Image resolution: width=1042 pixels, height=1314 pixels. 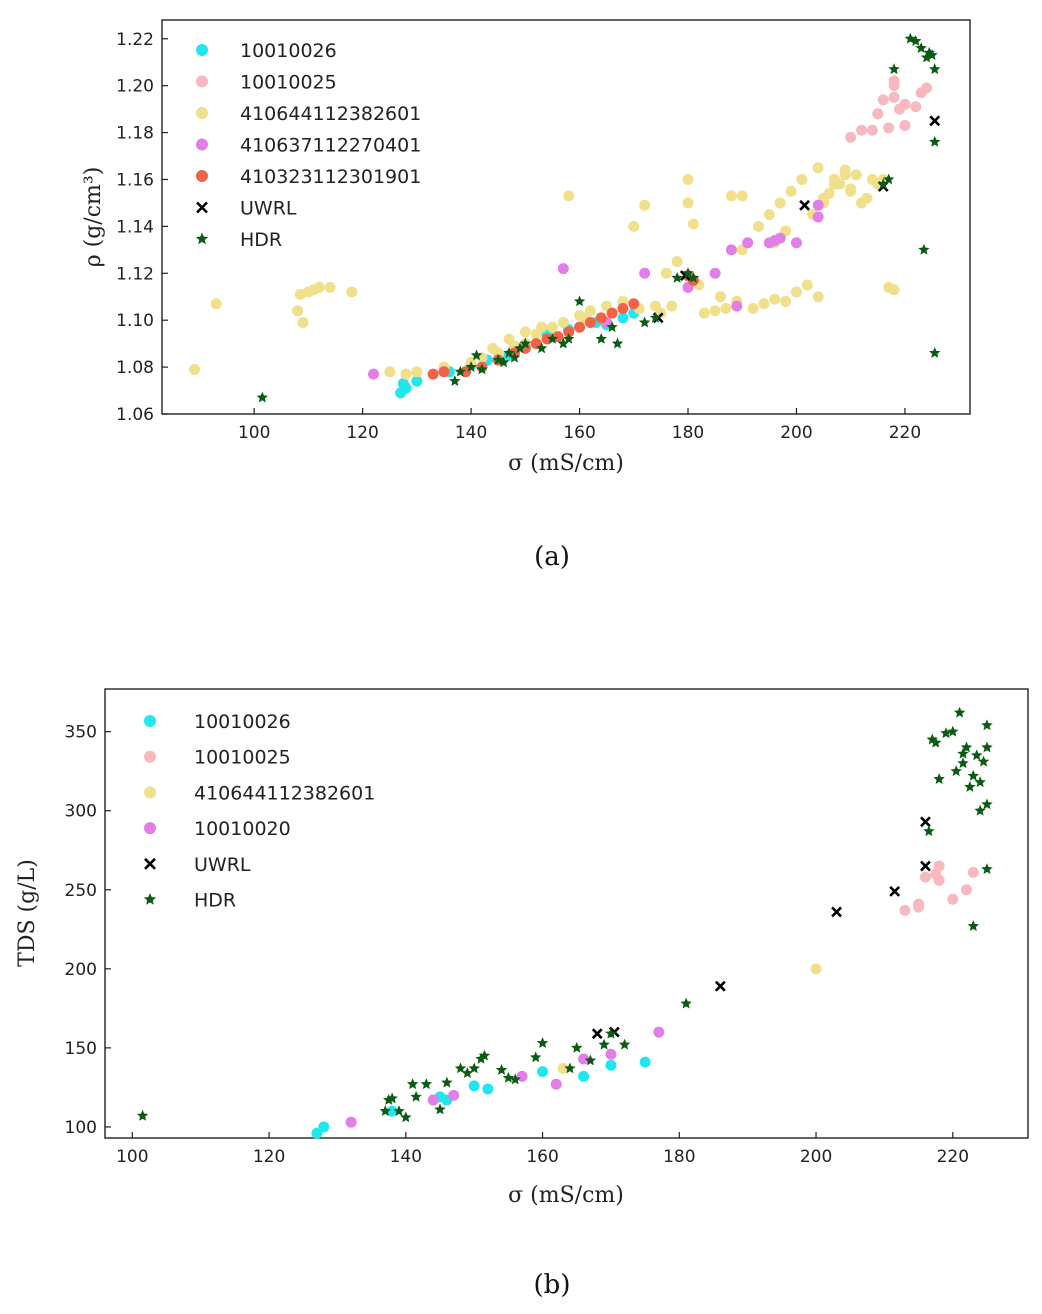 I want to click on y-tick-label-a: 1.10, so click(x=135, y=321).